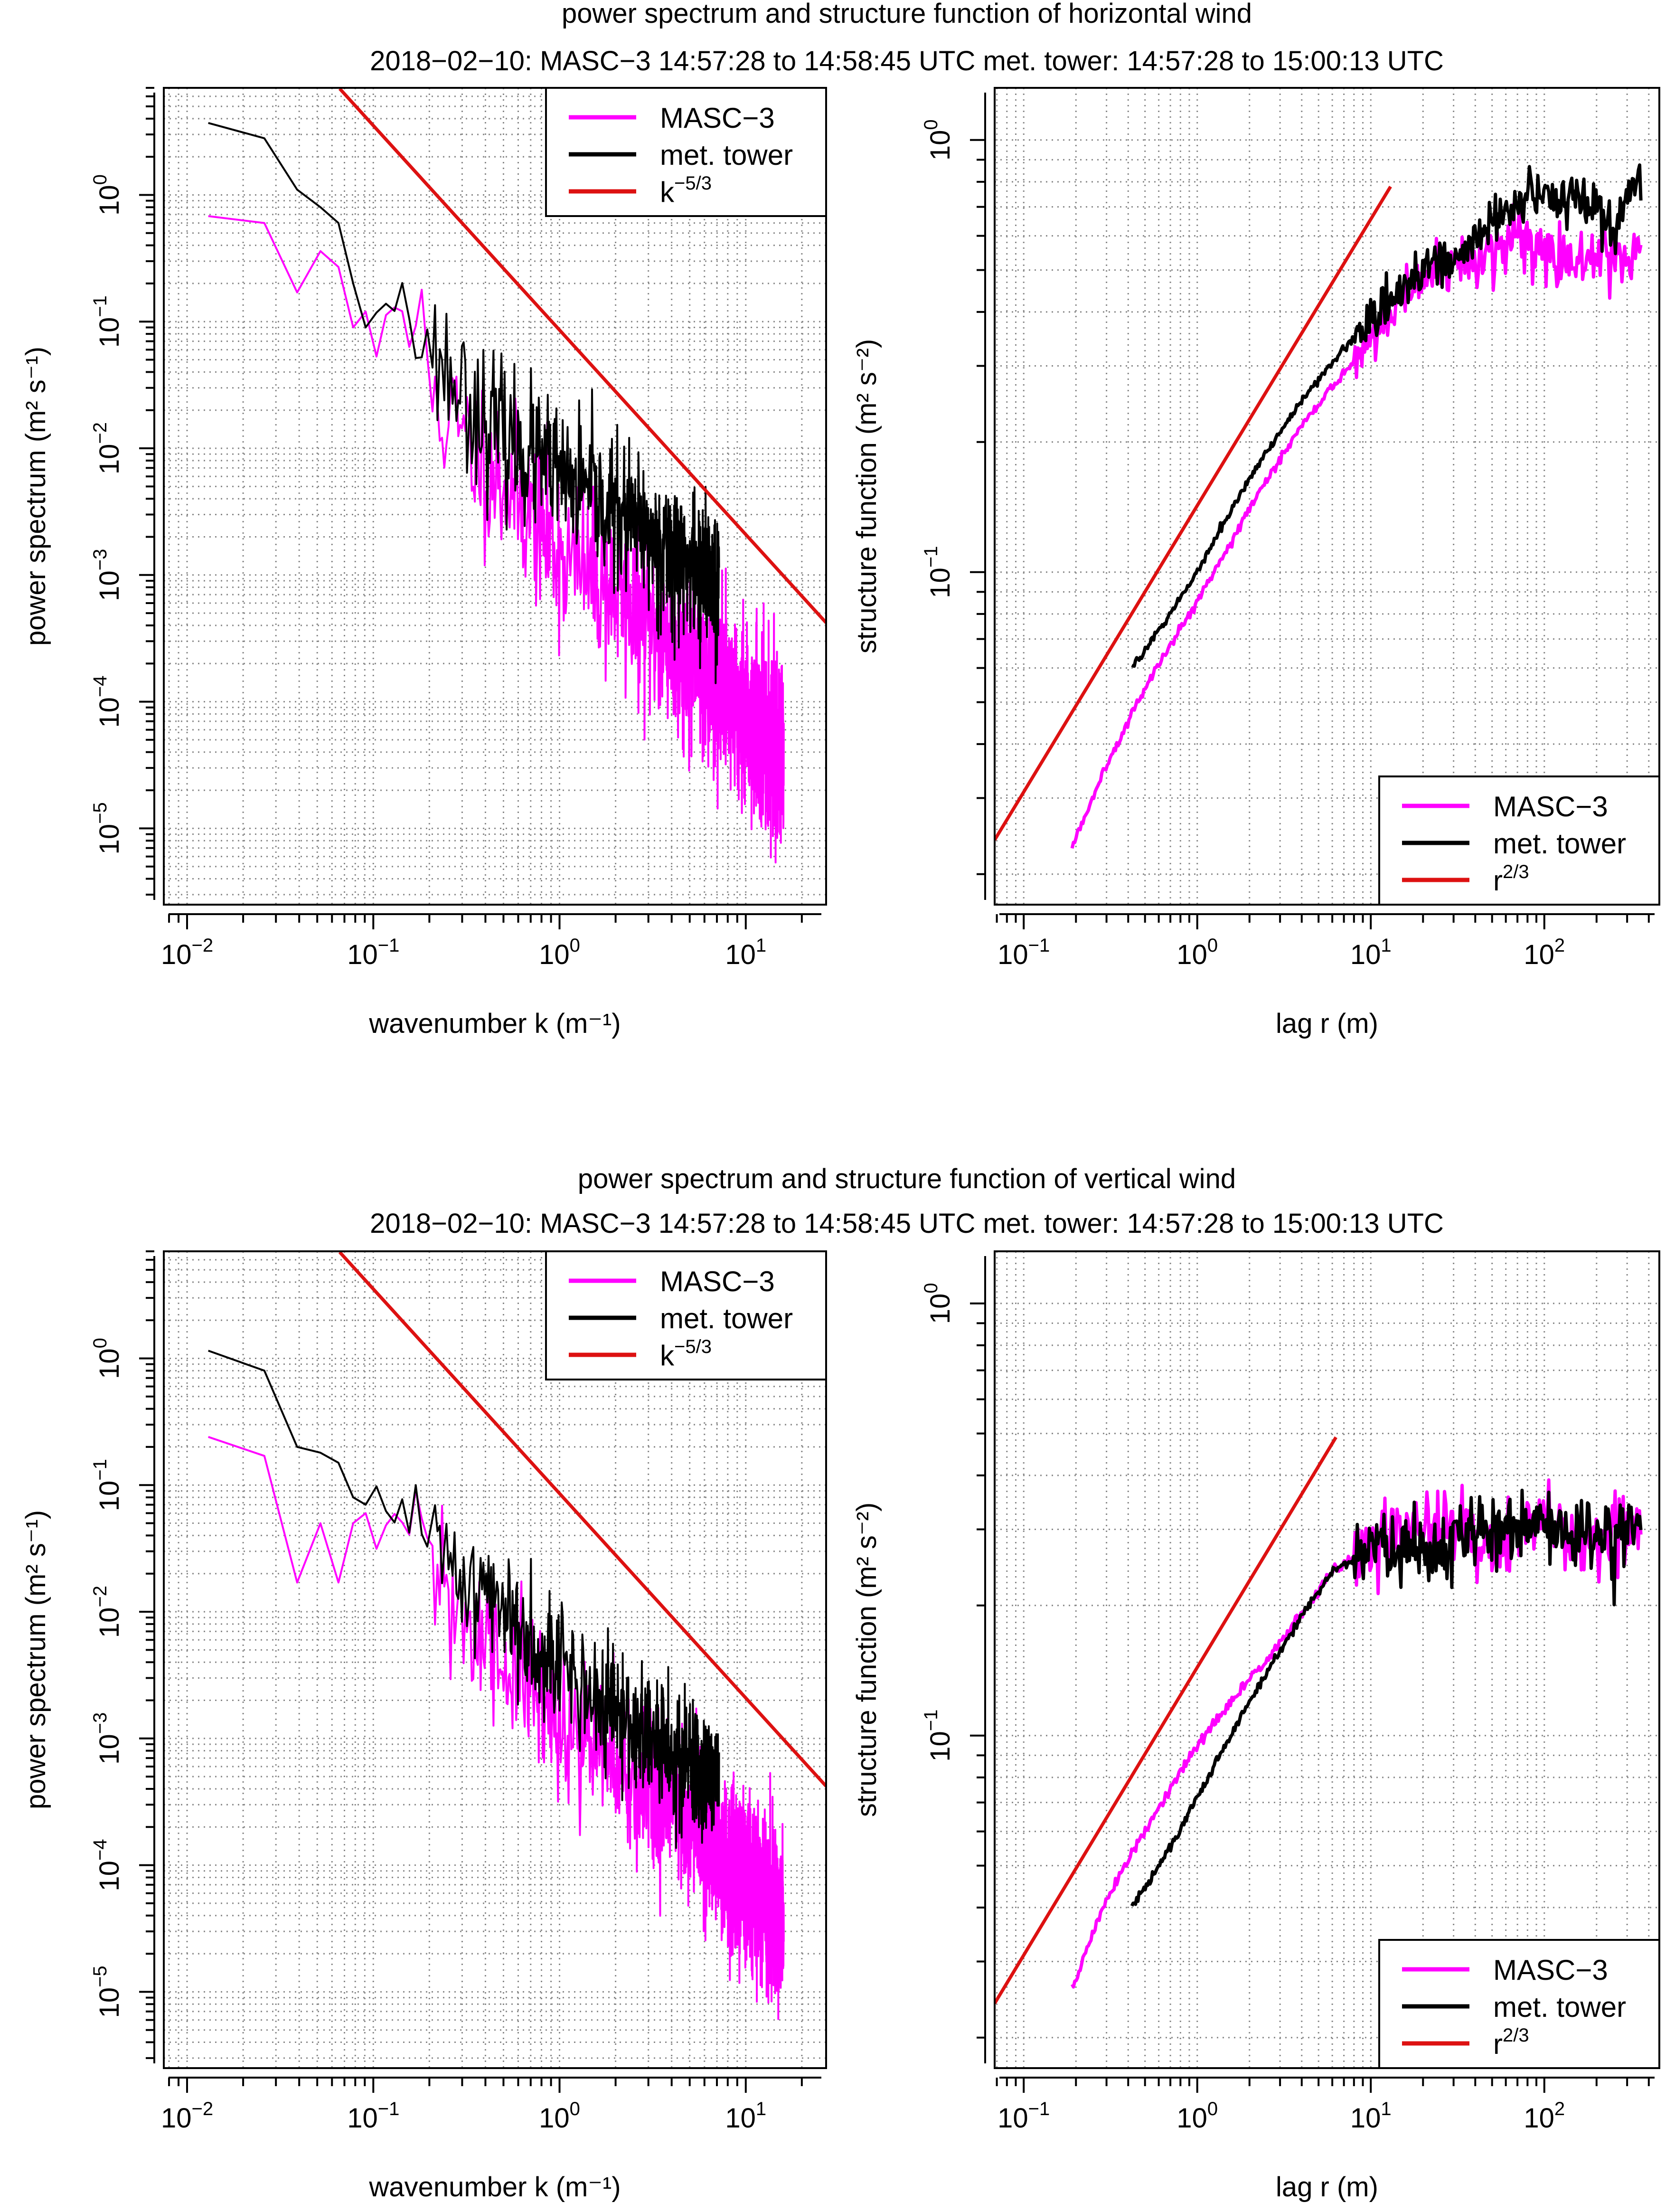 This screenshot has height=2212, width=1675. What do you see at coordinates (686, 1353) in the screenshot?
I see `legend-label-ref: k−5/3` at bounding box center [686, 1353].